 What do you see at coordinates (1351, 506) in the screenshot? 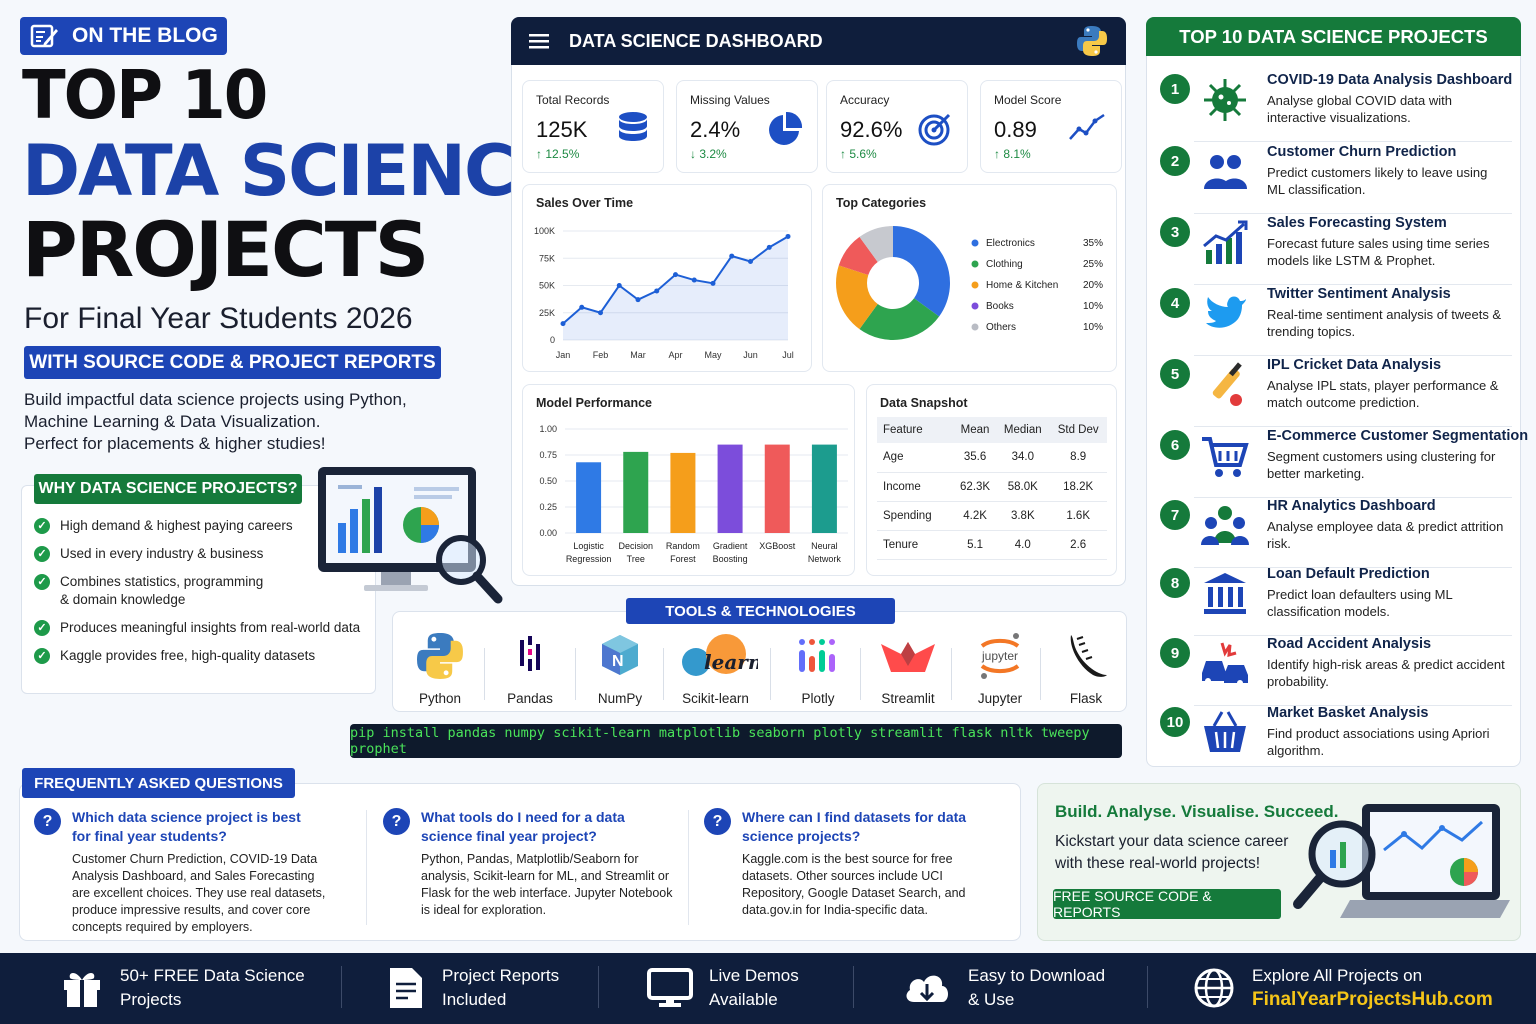
I see `project-title: HR Analytics Dashboard` at bounding box center [1351, 506].